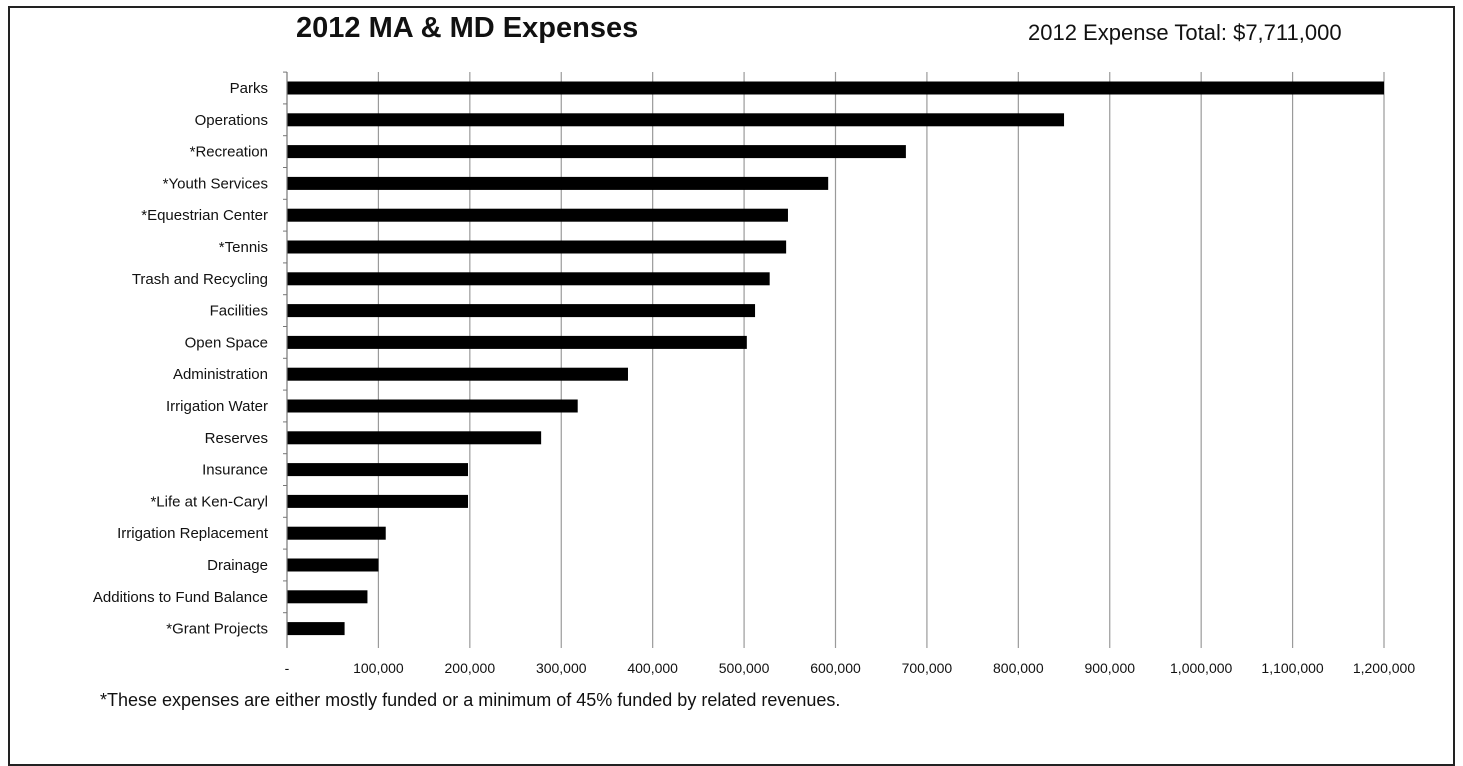  What do you see at coordinates (285, 359) in the screenshot?
I see `axes` at bounding box center [285, 359].